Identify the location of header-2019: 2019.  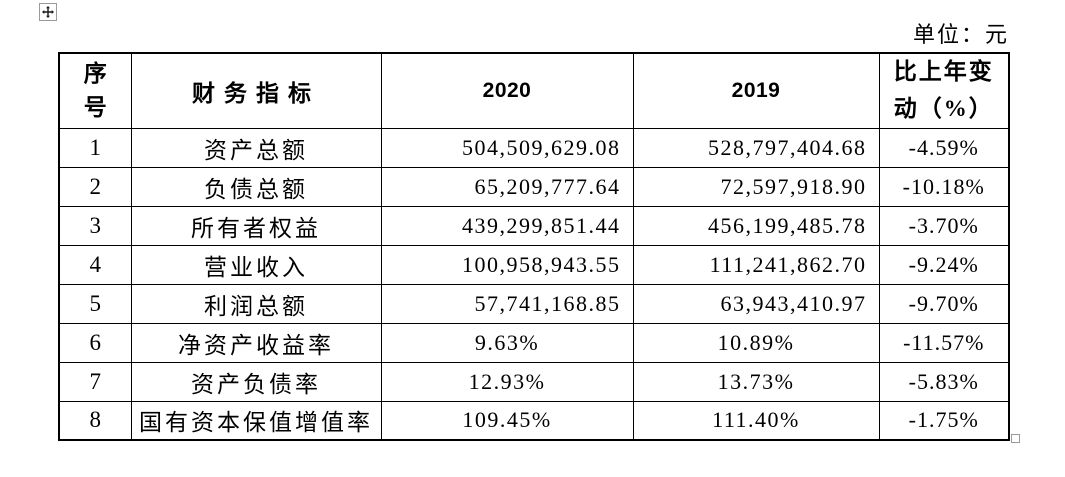
(756, 90).